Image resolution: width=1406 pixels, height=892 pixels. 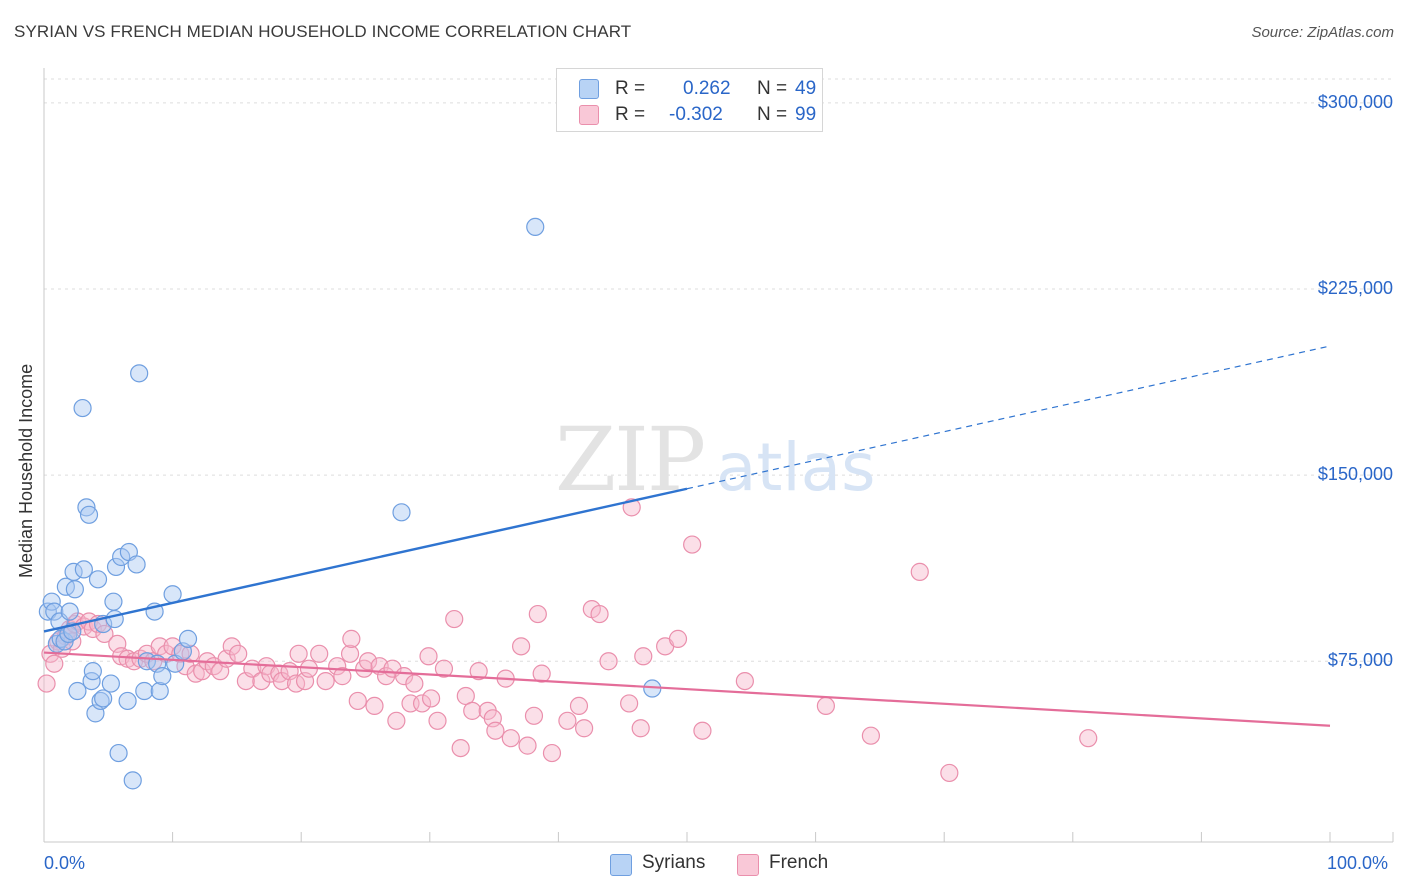 I want to click on legend-n-value: 49, so click(x=806, y=88).